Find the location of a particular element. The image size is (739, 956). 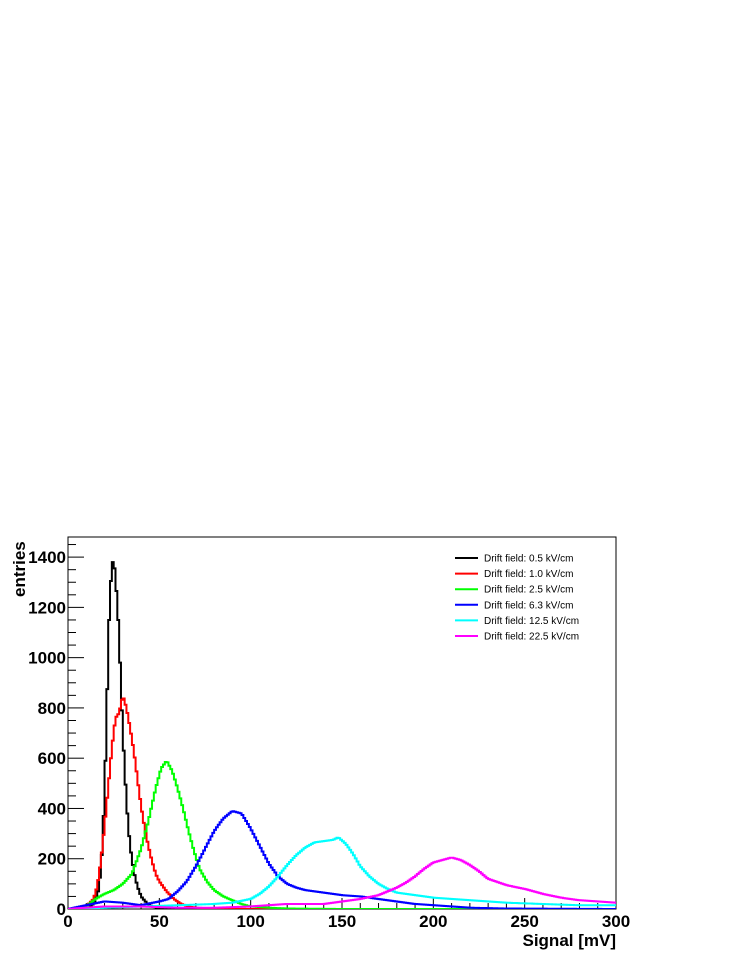

legend-label: Drift field: 12.5 kV/cm is located at coordinates (531, 621).